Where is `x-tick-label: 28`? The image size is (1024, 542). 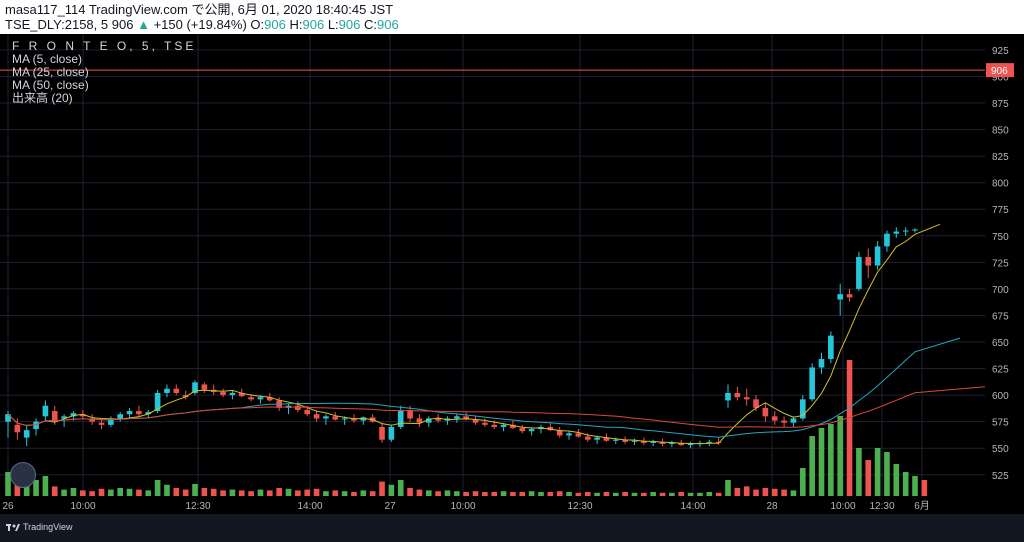 x-tick-label: 28 is located at coordinates (772, 506).